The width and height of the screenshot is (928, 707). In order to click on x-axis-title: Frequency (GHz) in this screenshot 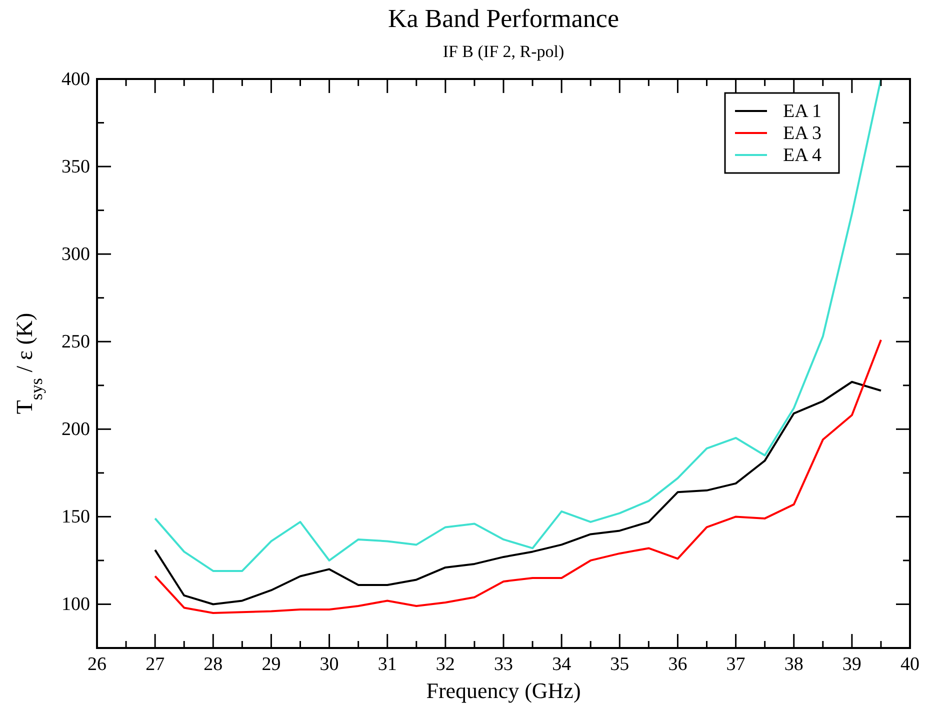, I will do `click(503, 690)`.